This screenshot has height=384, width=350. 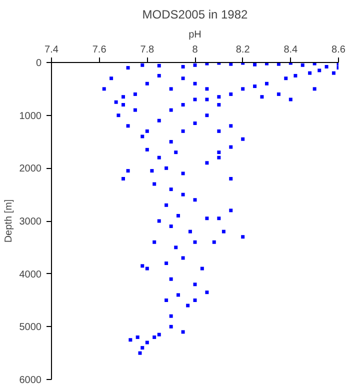 What do you see at coordinates (39, 63) in the screenshot?
I see `y-tick-label: 0` at bounding box center [39, 63].